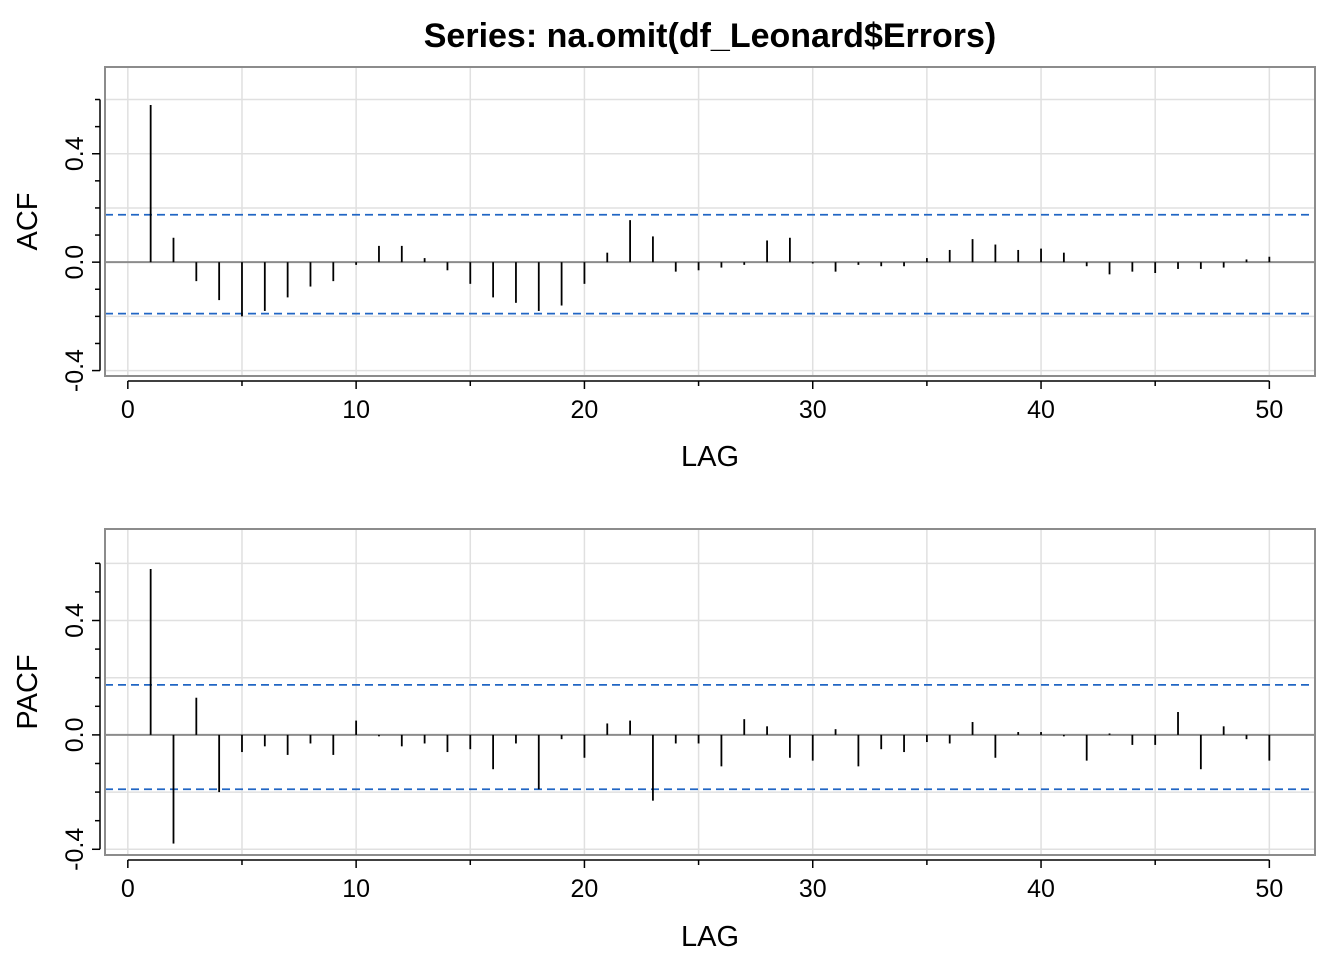 The image size is (1344, 960). What do you see at coordinates (28, 222) in the screenshot?
I see `y-axis-label: ACF` at bounding box center [28, 222].